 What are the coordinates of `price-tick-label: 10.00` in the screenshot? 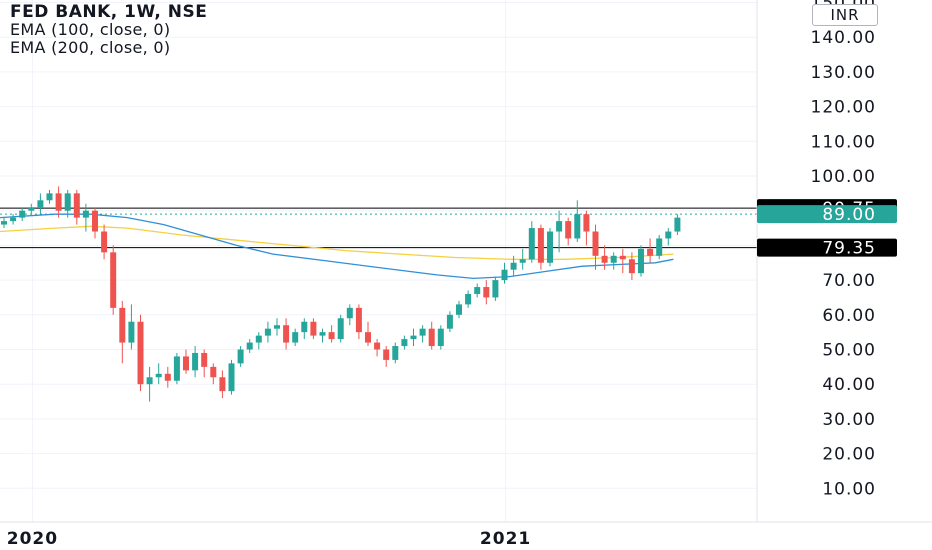 It's located at (849, 489).